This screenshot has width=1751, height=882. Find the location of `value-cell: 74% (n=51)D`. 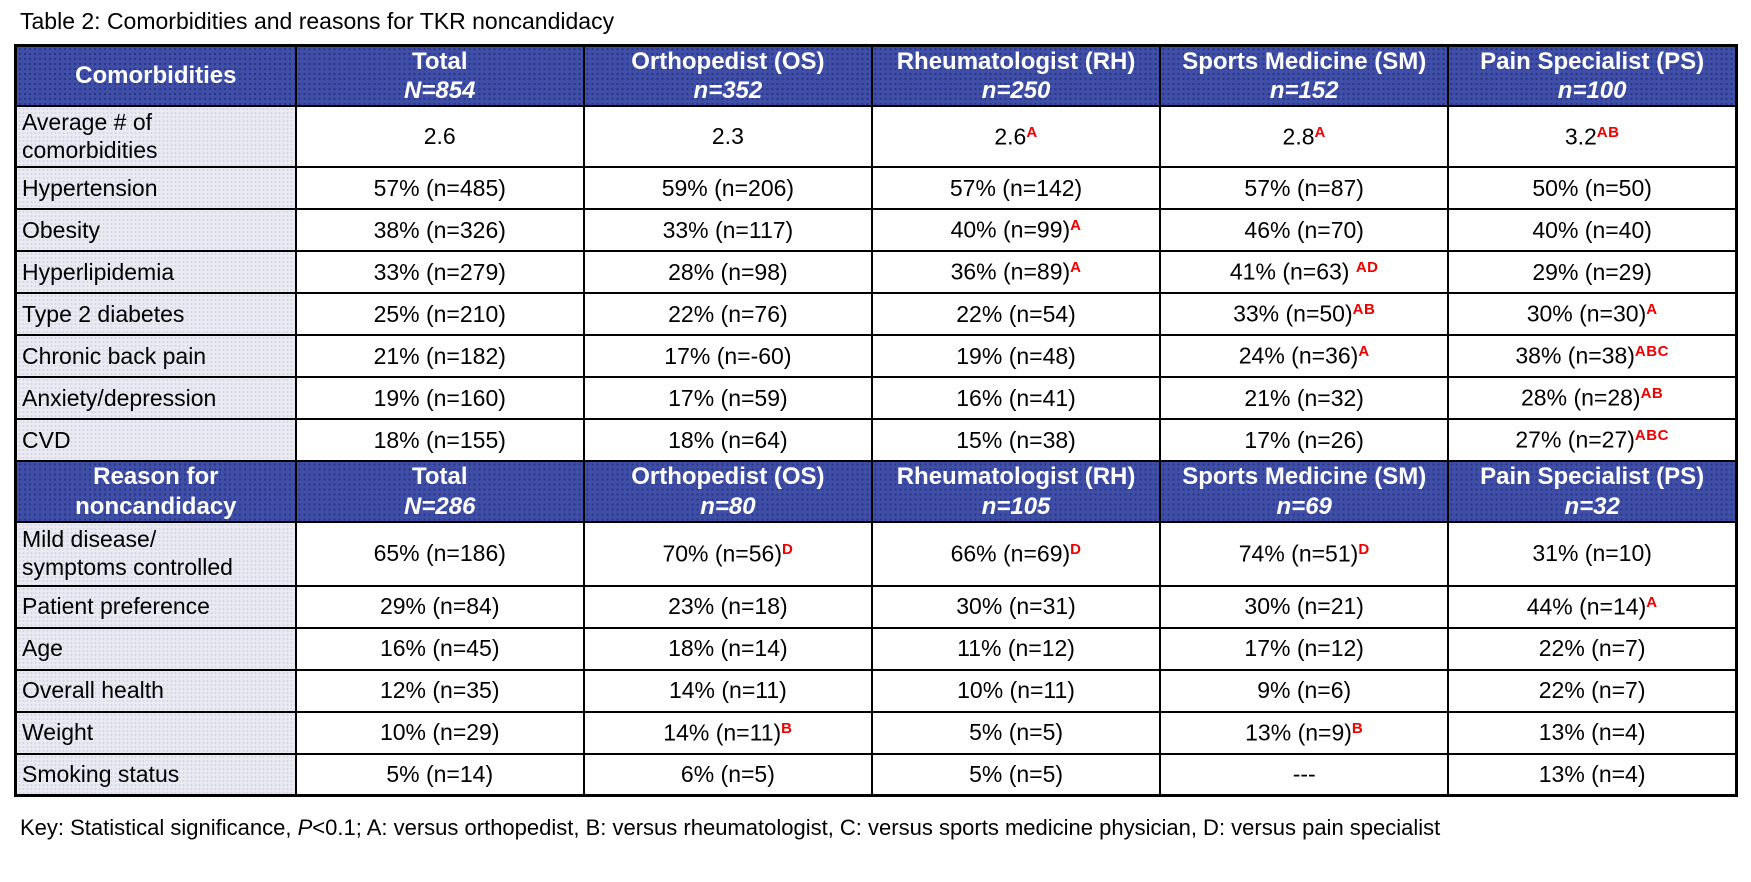

value-cell: 74% (n=51)D is located at coordinates (1304, 553).